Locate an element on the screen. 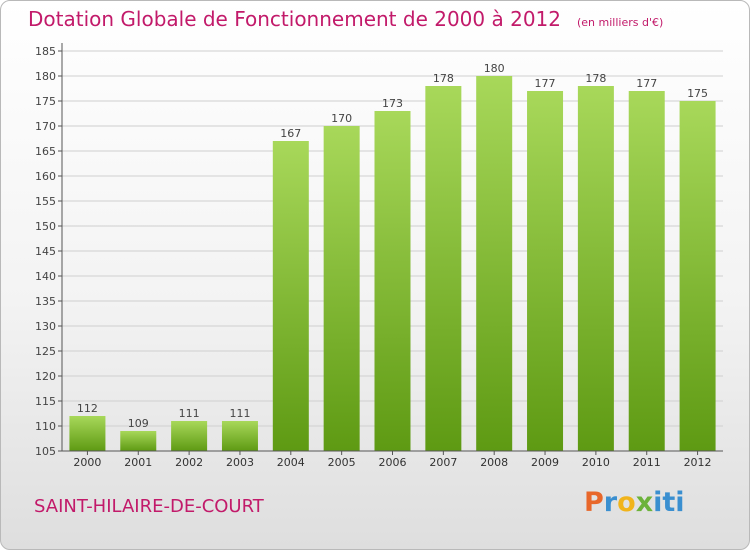 This screenshot has height=550, width=750. logo-letter: r is located at coordinates (610, 502).